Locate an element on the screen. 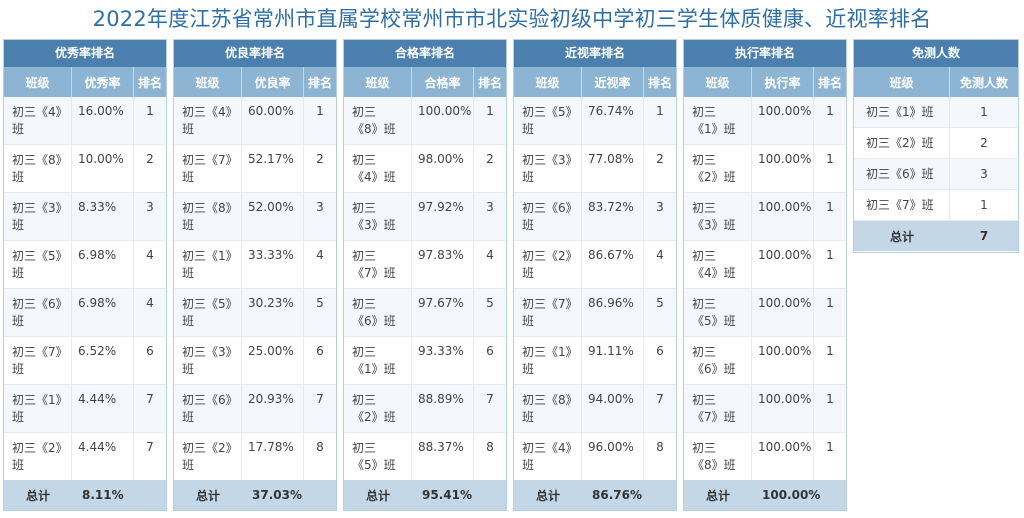 The width and height of the screenshot is (1024, 518). rate-value: 86.67% is located at coordinates (613, 264).